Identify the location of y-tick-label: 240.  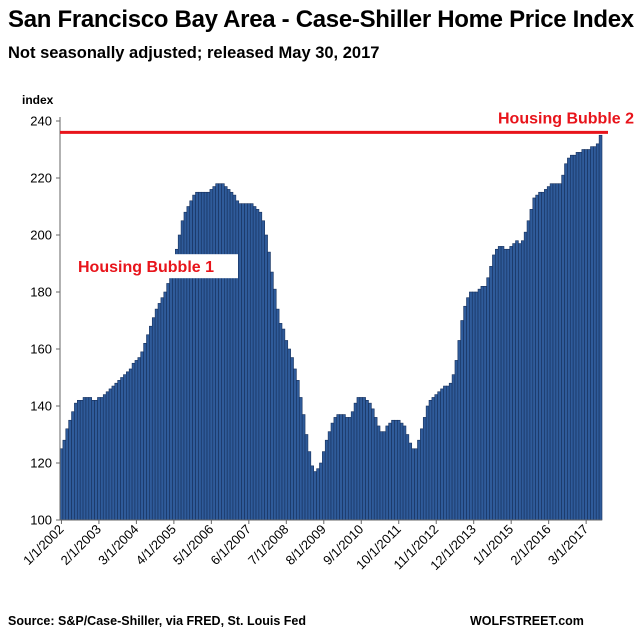
(41, 121).